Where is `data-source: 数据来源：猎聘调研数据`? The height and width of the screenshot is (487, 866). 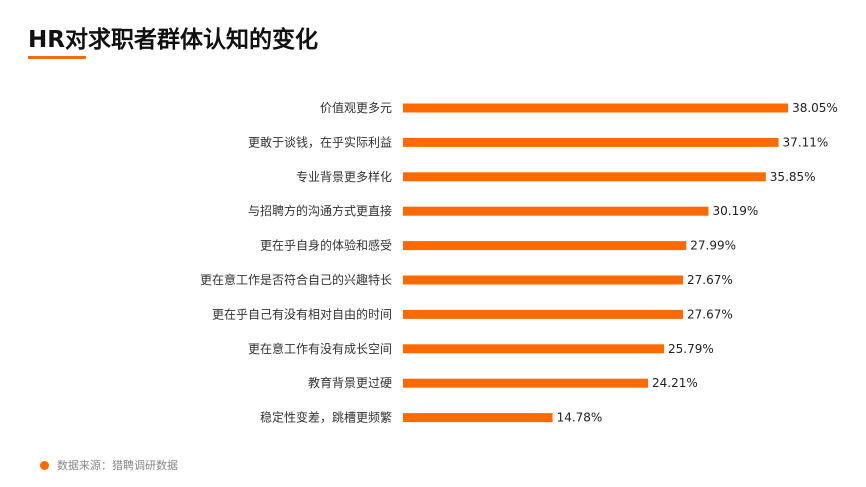
data-source: 数据来源：猎聘调研数据 is located at coordinates (109, 465).